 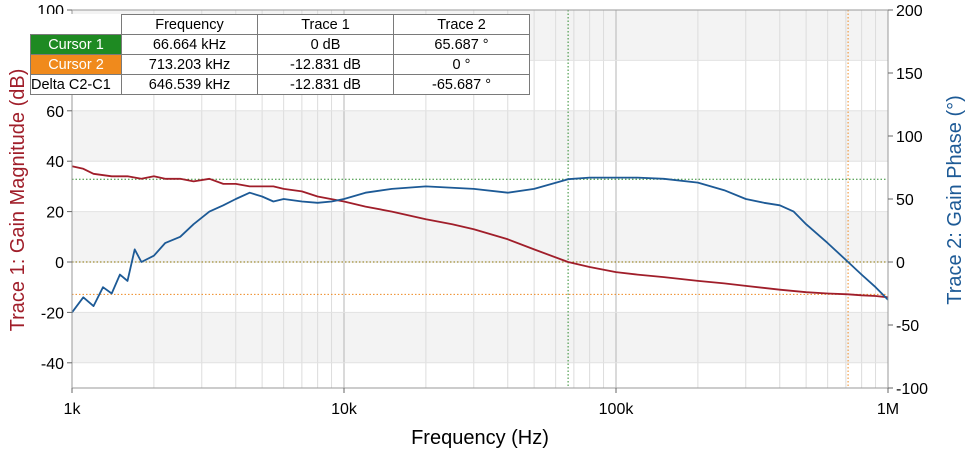 I want to click on col-header-trace2: Trace 2, so click(x=461, y=24).